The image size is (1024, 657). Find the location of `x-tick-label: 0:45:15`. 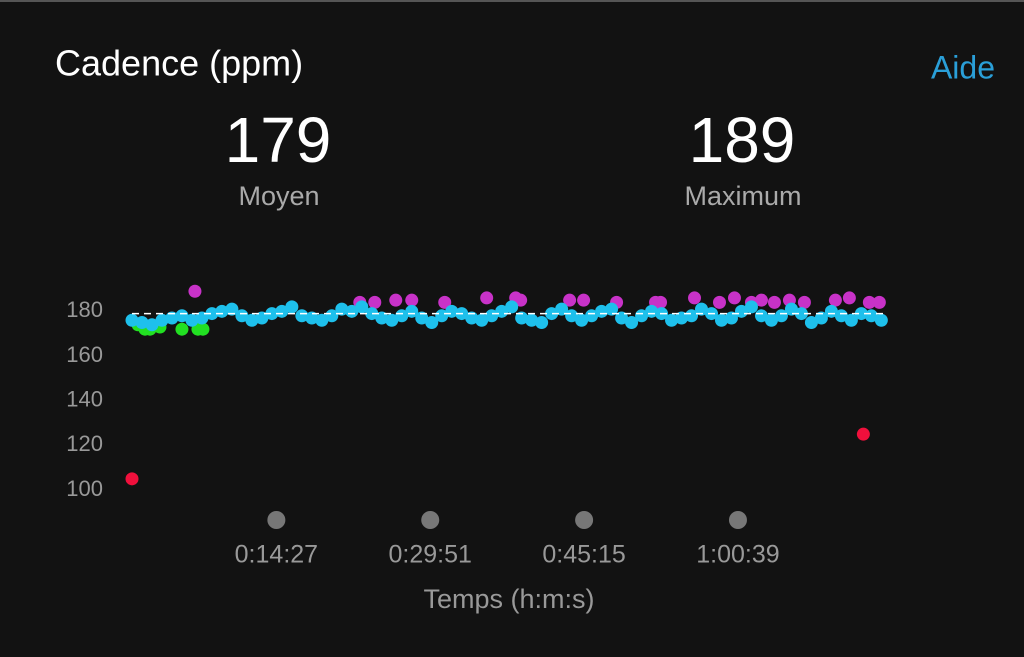

x-tick-label: 0:45:15 is located at coordinates (583, 555).